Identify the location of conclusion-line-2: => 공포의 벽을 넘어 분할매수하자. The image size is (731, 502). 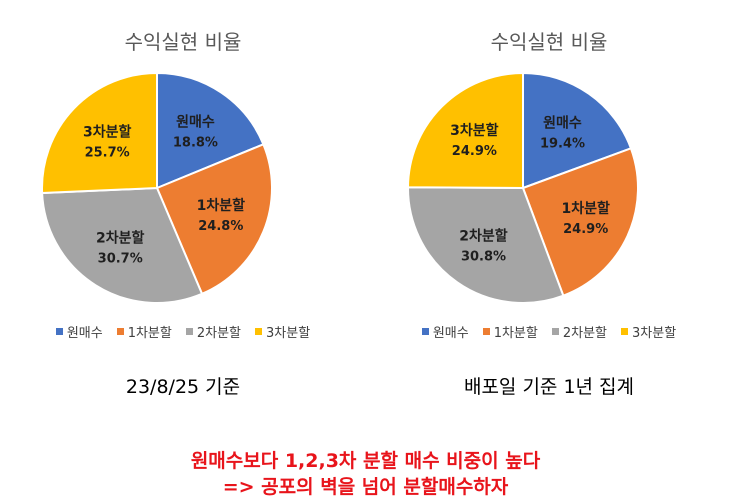
(365, 487).